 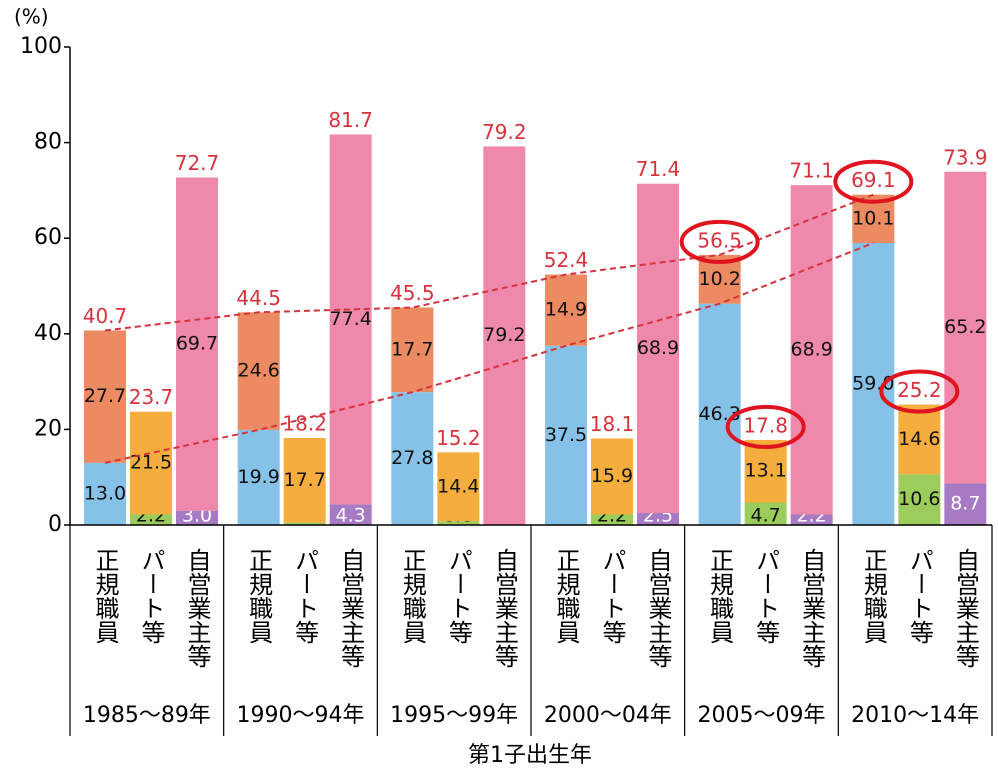 I want to click on x-axis-label: 第1子出生年, so click(x=530, y=755).